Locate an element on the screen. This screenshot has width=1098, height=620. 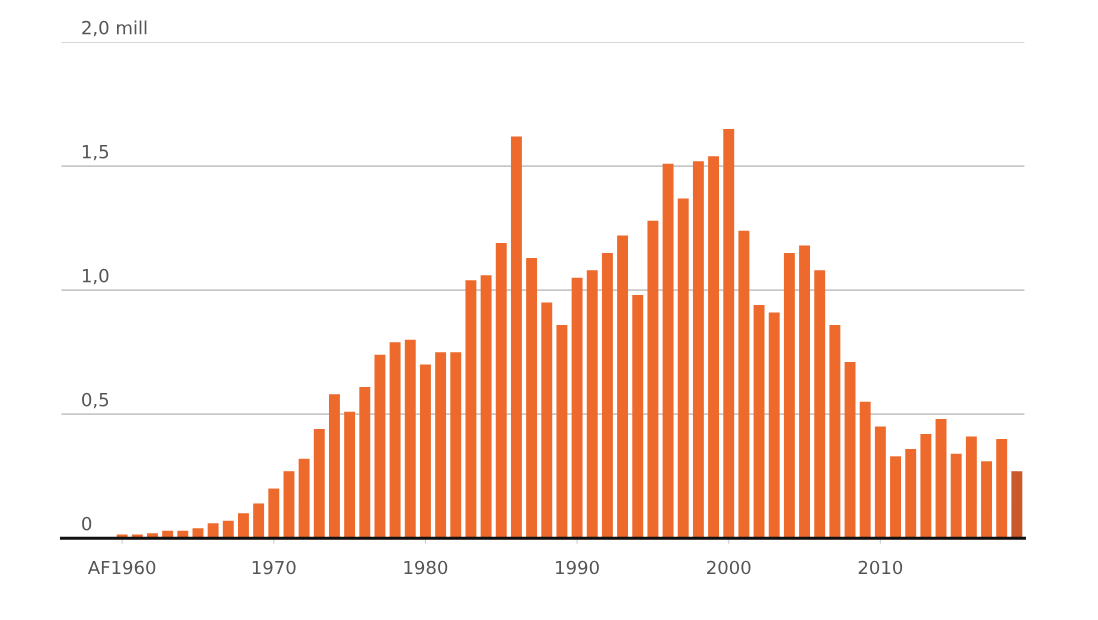
x-tick-label: 2000 is located at coordinates (729, 567).